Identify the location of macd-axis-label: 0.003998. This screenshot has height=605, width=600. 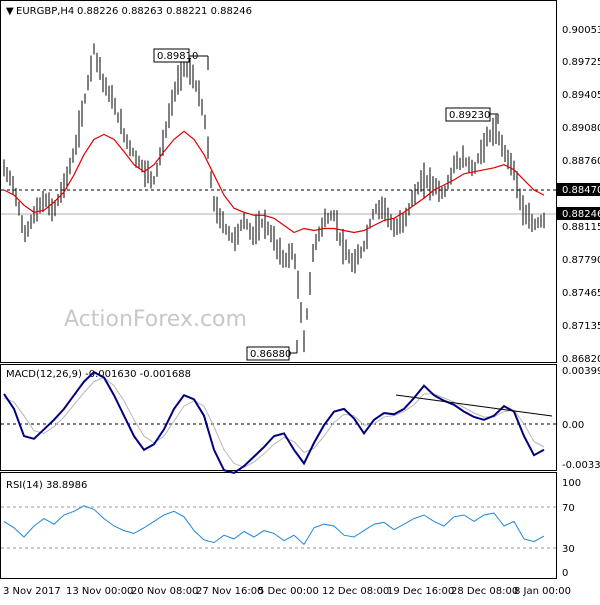
(581, 371).